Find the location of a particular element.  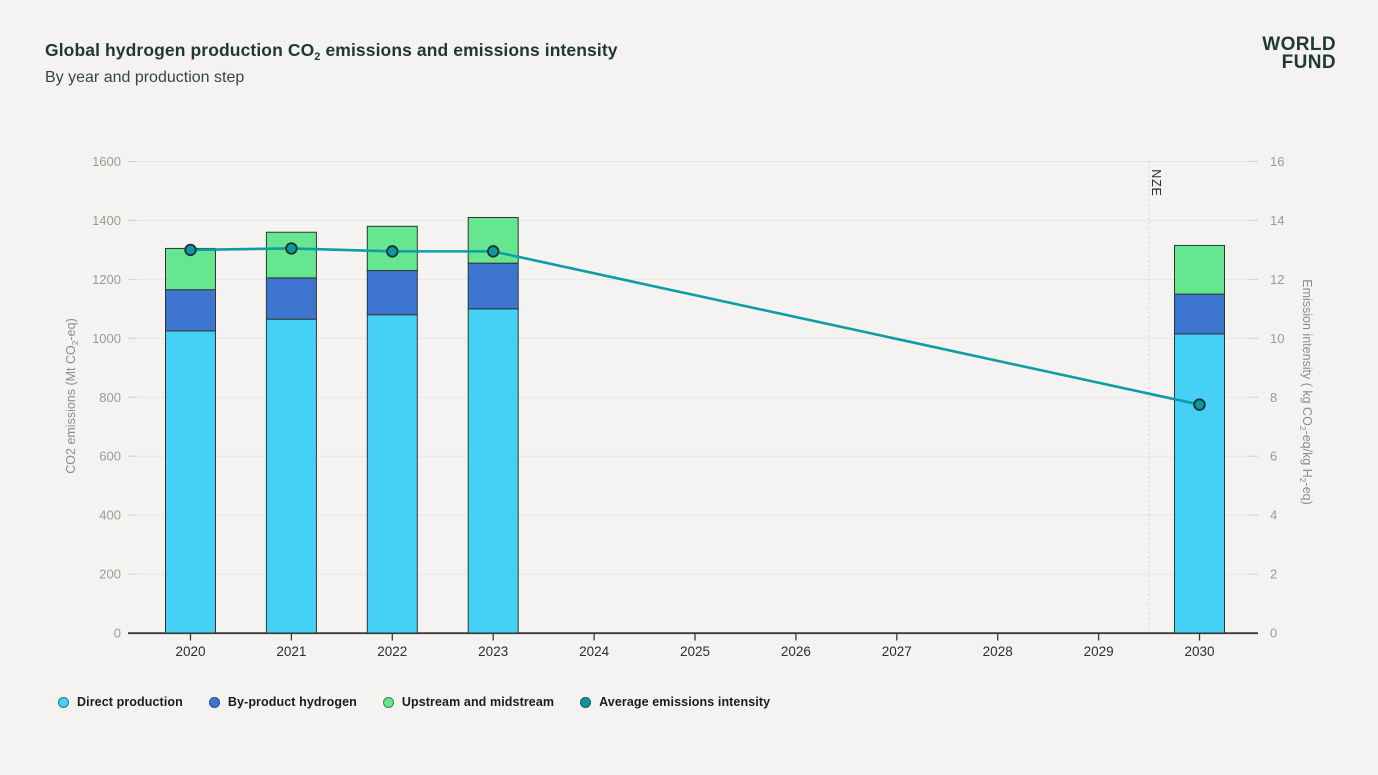

intensity-point-2020 is located at coordinates (190, 250).